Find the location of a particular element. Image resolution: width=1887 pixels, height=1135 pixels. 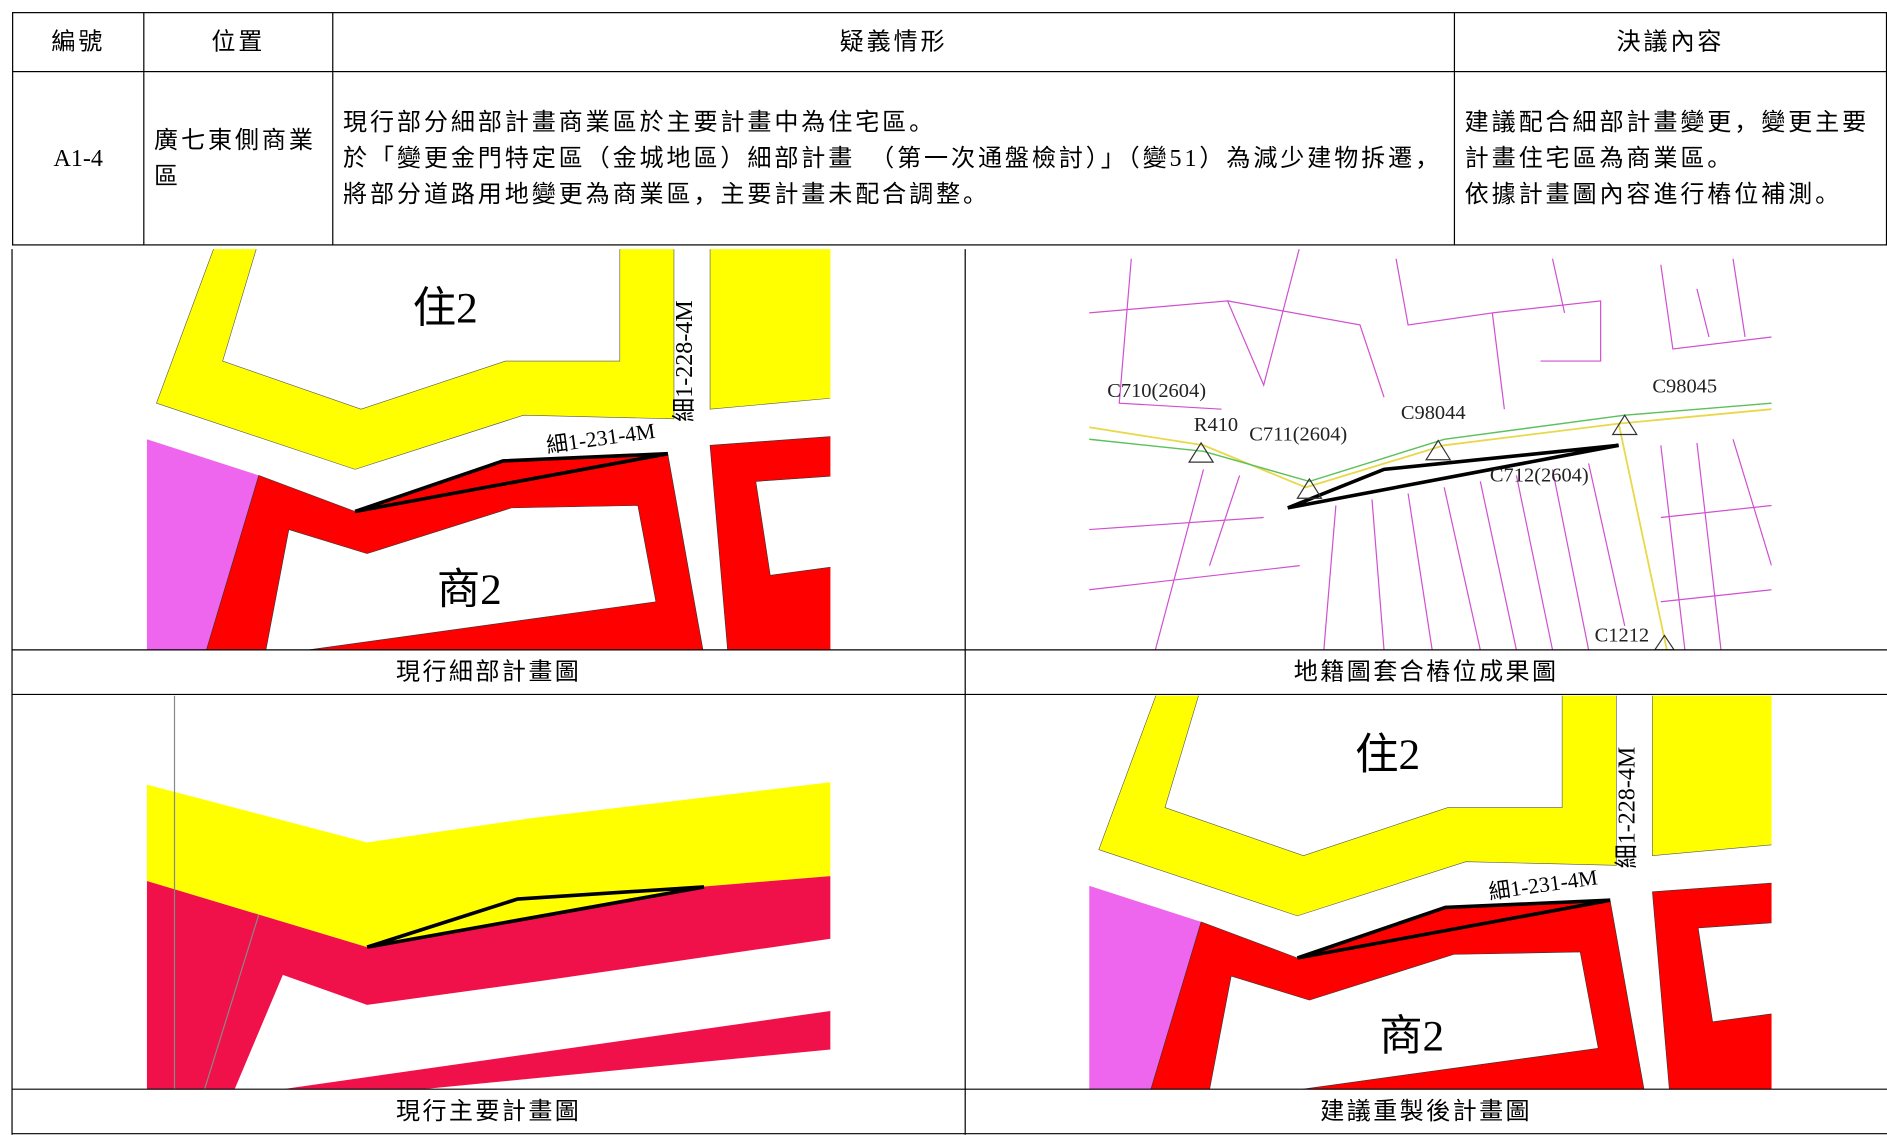

header-cell: 位置 is located at coordinates (238, 42).